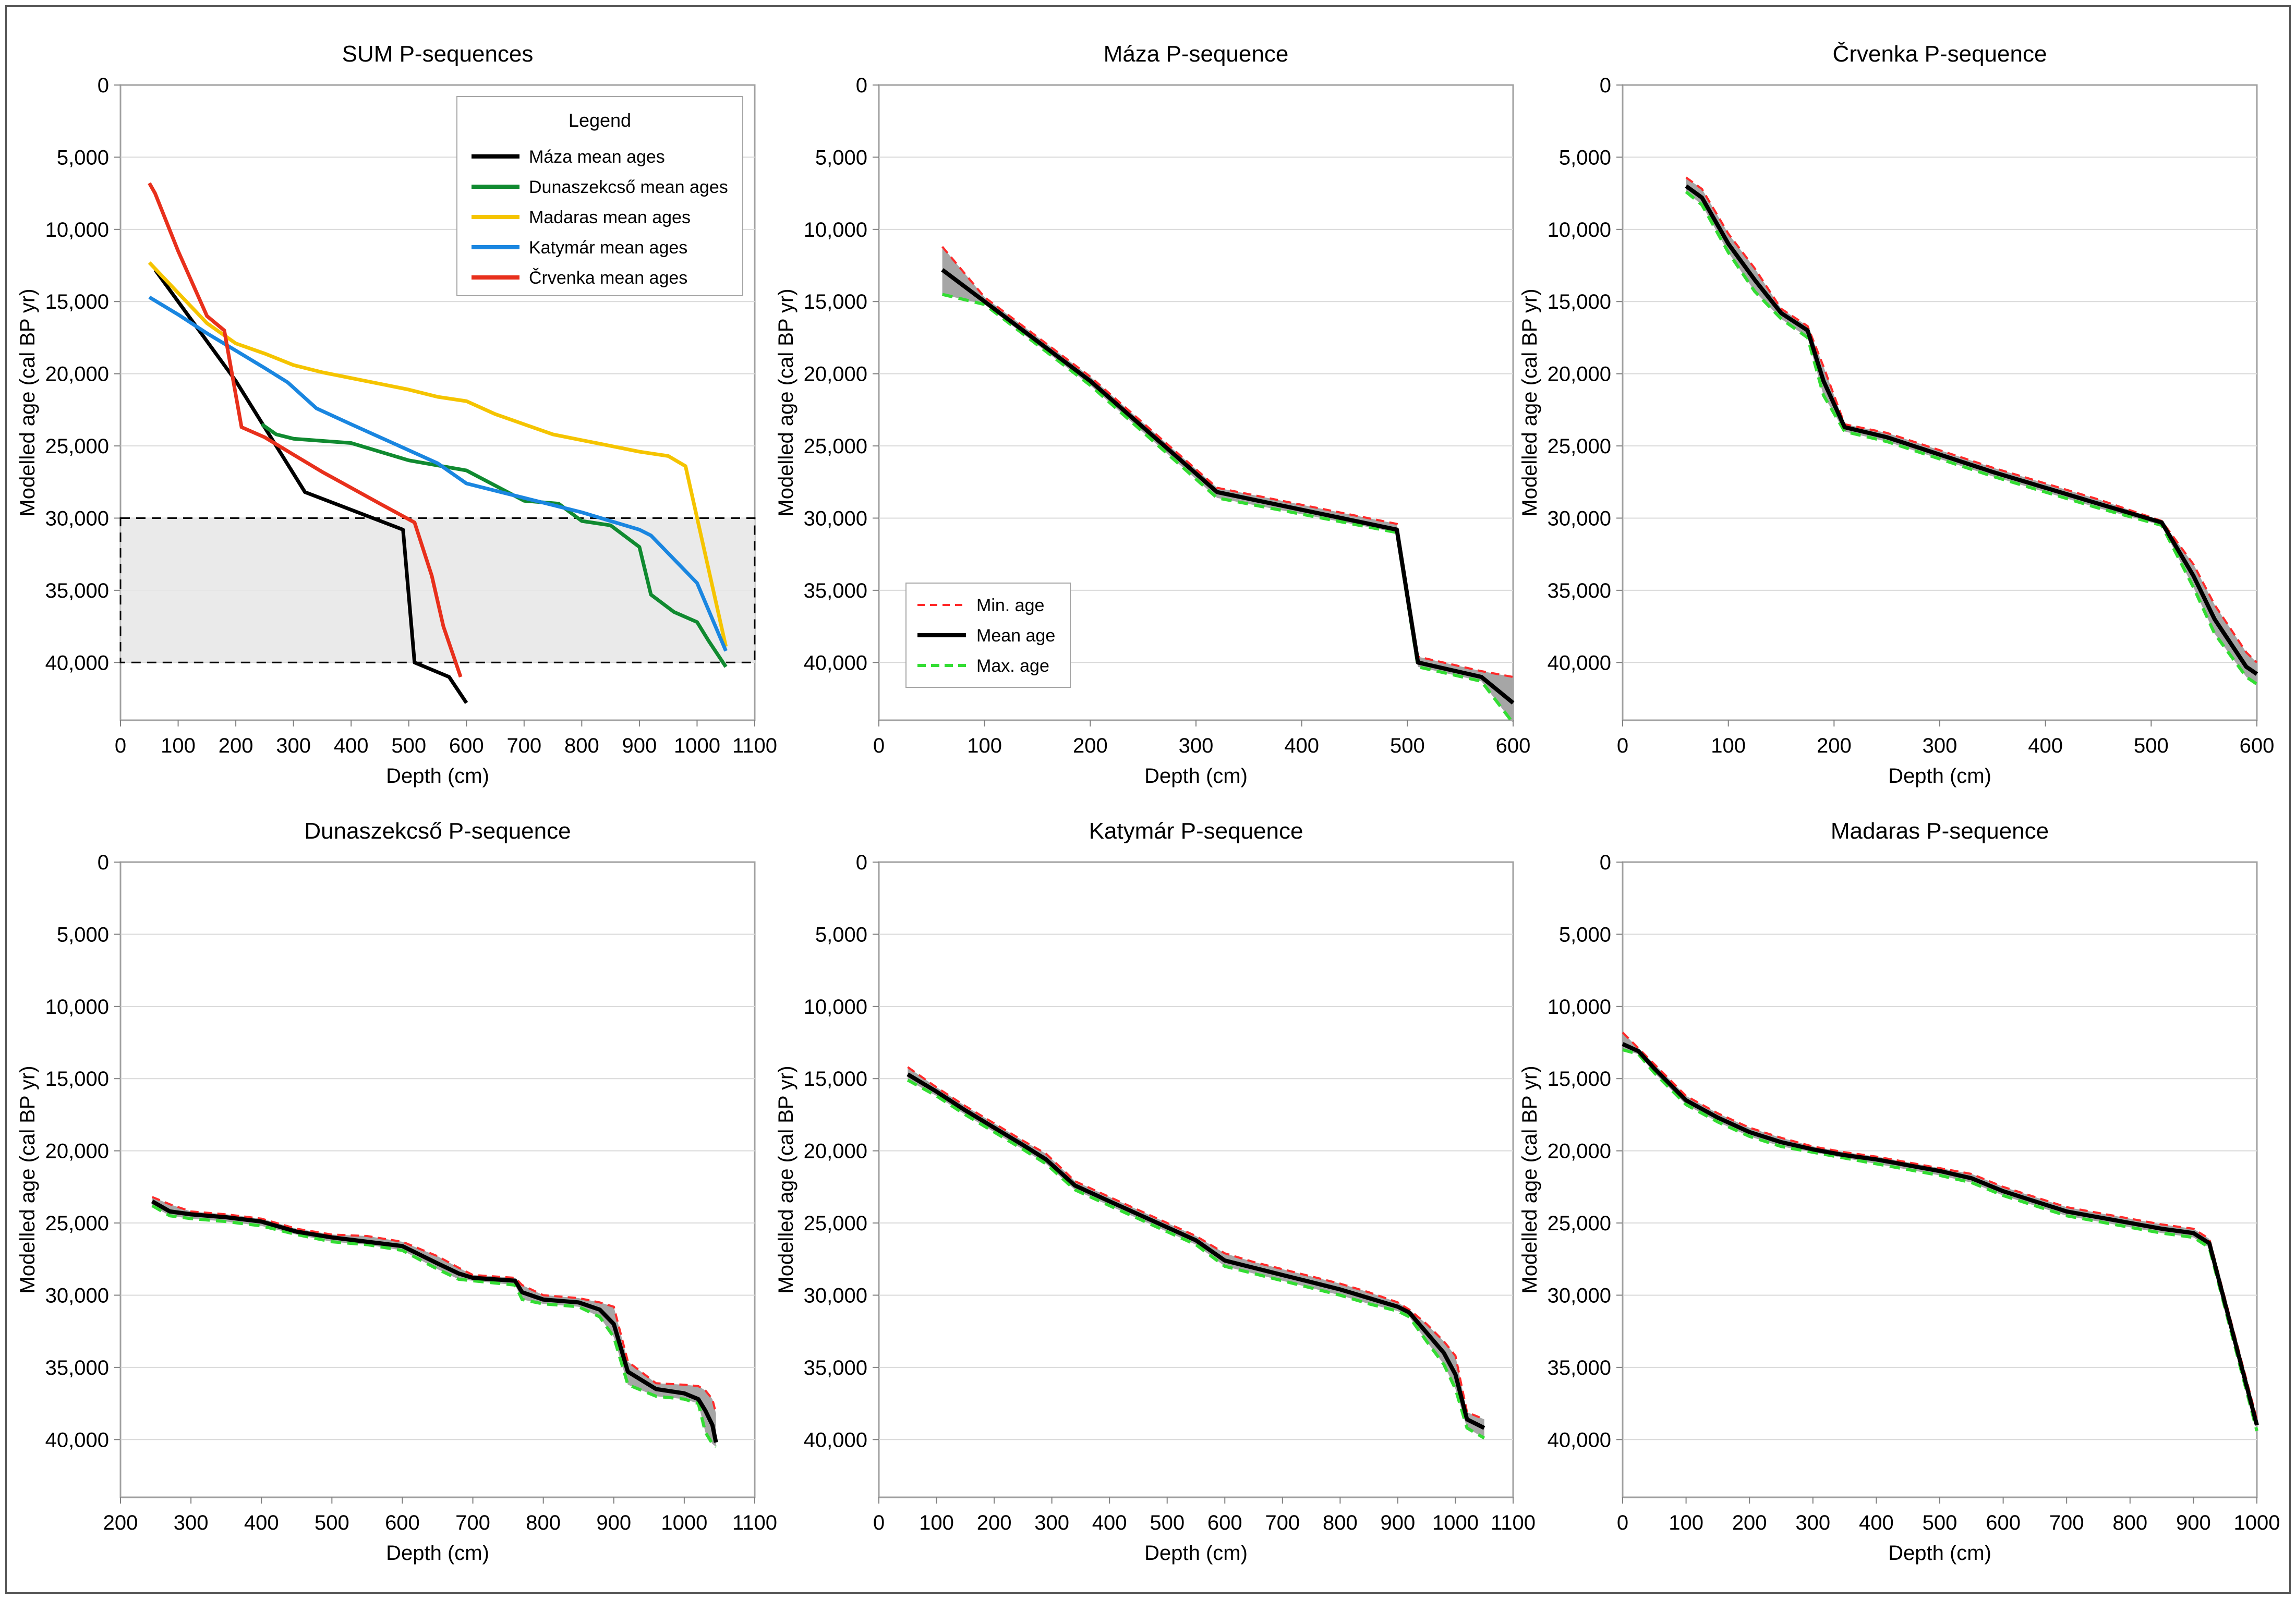  I want to click on legend-label: Črvenka mean ages, so click(608, 278).